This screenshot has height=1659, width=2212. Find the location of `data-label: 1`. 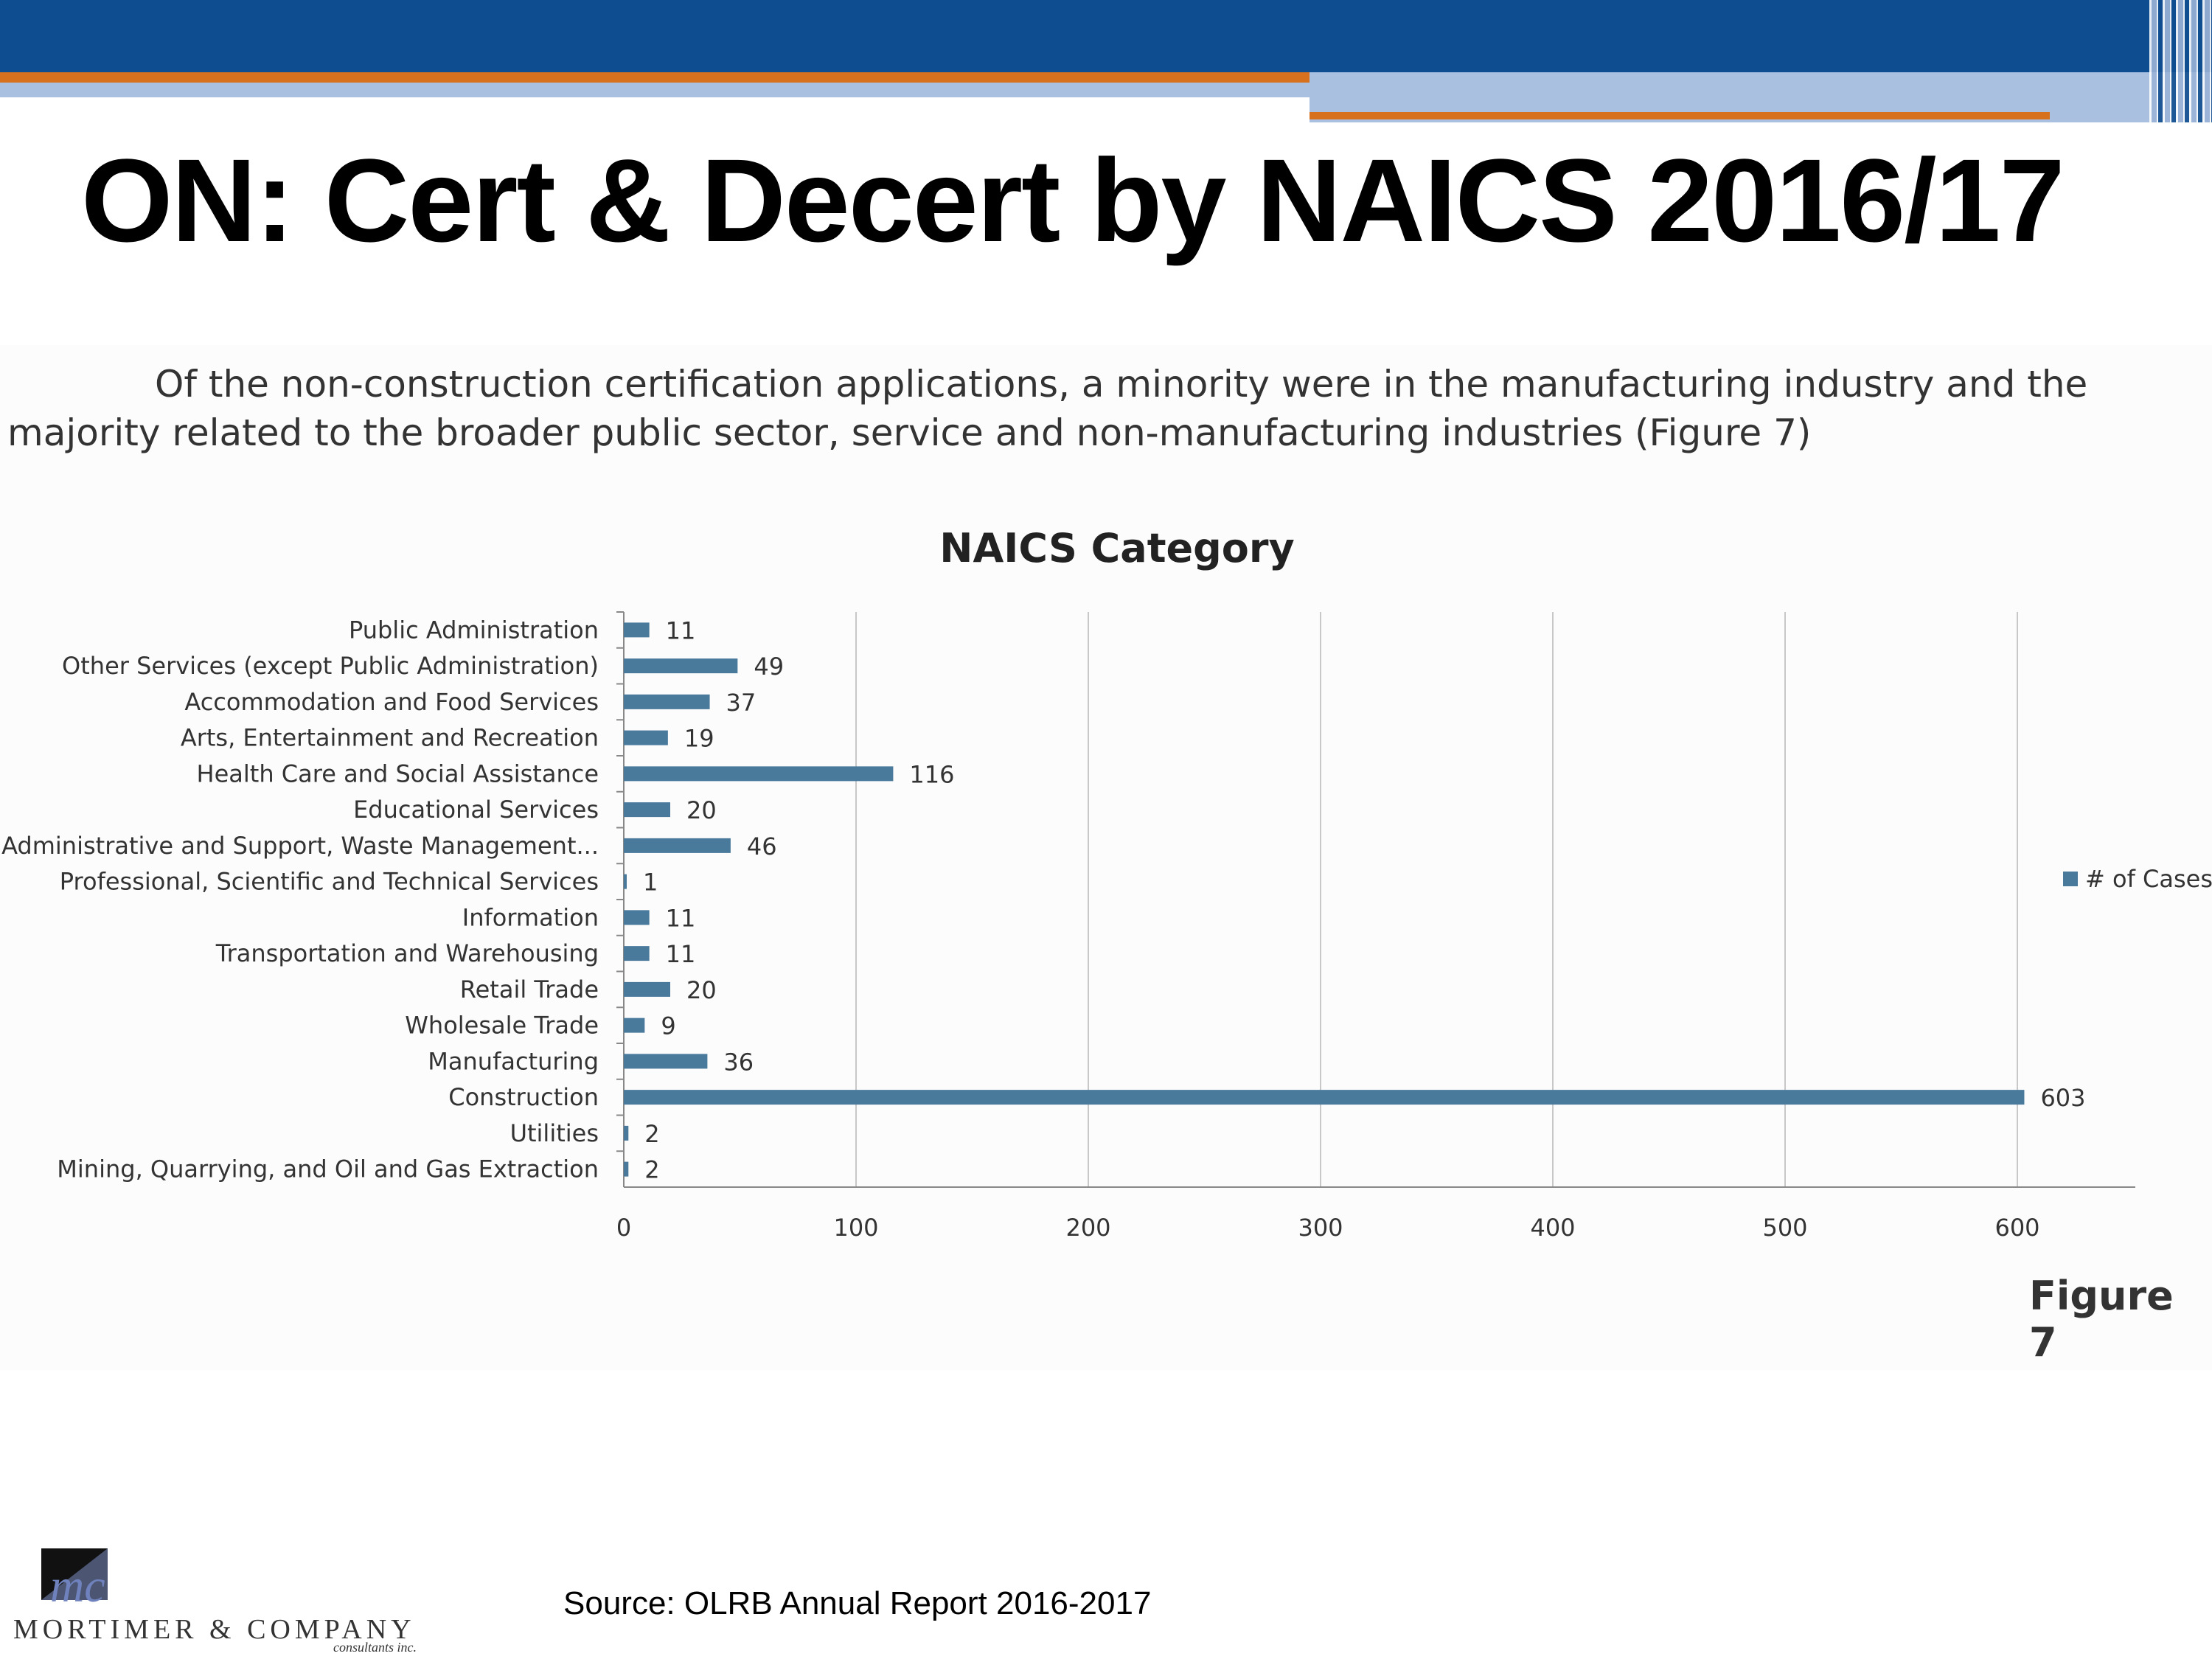

data-label: 1 is located at coordinates (650, 883).